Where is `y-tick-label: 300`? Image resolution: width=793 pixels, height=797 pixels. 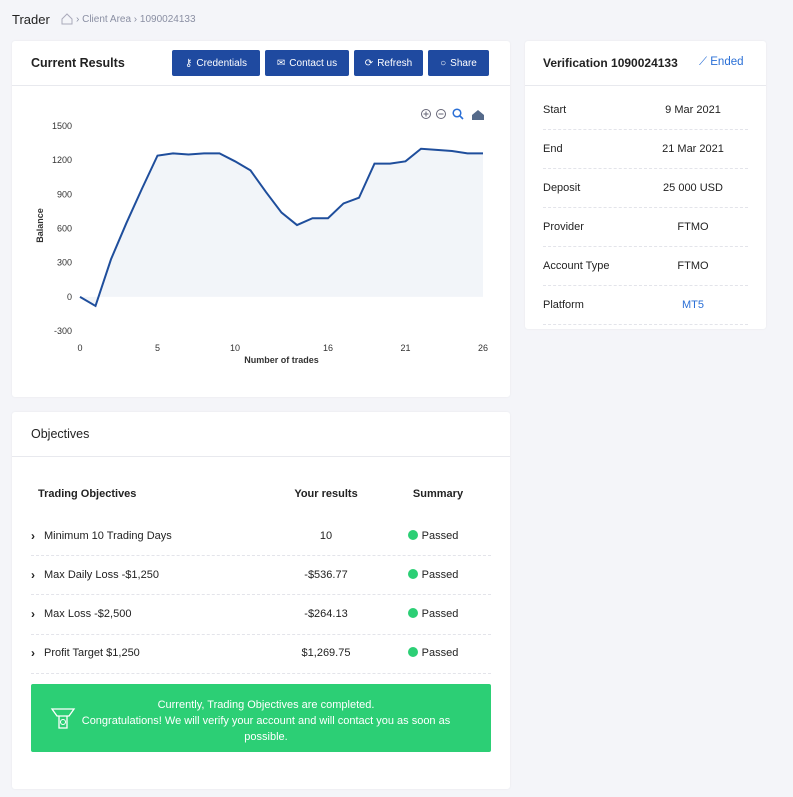 y-tick-label: 300 is located at coordinates (64, 263).